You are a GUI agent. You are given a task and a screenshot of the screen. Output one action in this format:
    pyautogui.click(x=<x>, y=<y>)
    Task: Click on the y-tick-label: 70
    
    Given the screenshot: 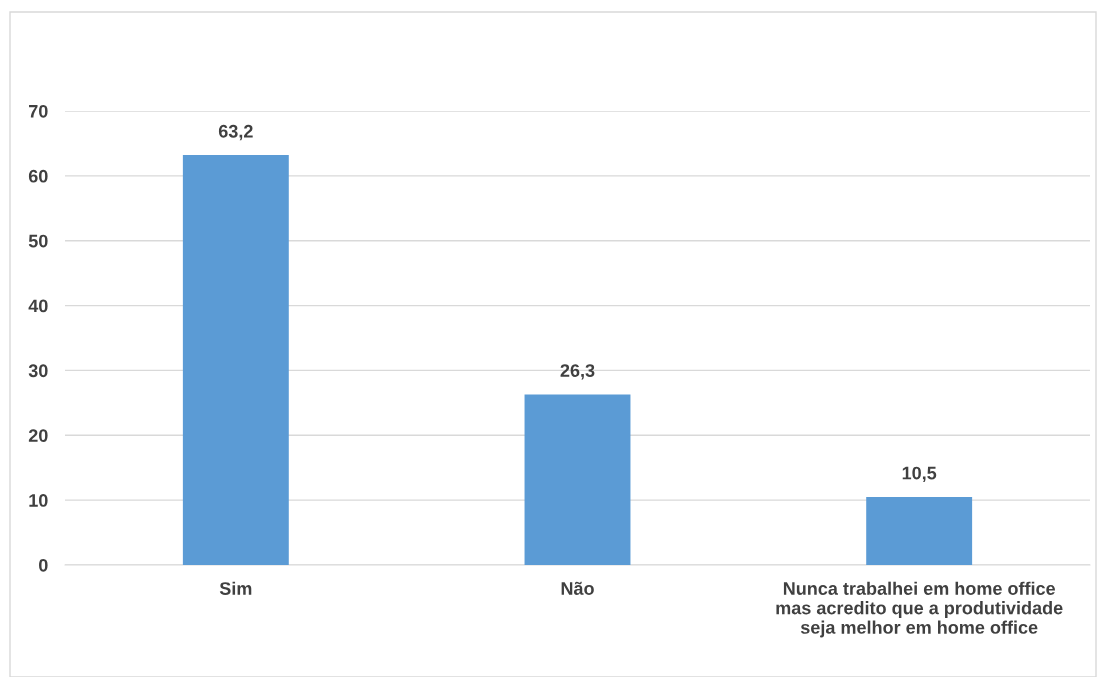 What is the action you would take?
    pyautogui.click(x=38, y=111)
    